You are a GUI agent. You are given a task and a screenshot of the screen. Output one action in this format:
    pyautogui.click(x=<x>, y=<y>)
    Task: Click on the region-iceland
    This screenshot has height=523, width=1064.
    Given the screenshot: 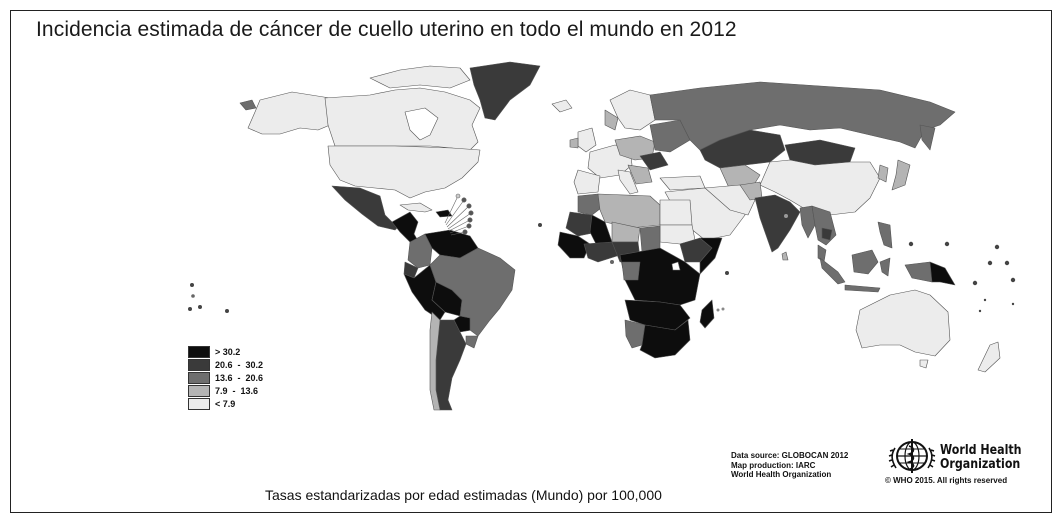 What is the action you would take?
    pyautogui.click(x=562, y=106)
    